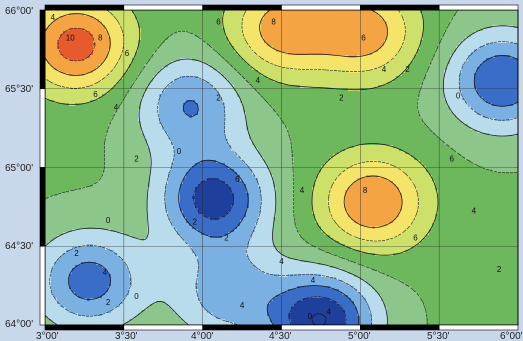 The height and width of the screenshot is (341, 523). Describe the element at coordinates (70, 37) in the screenshot. I see `contour-label: 10` at that location.